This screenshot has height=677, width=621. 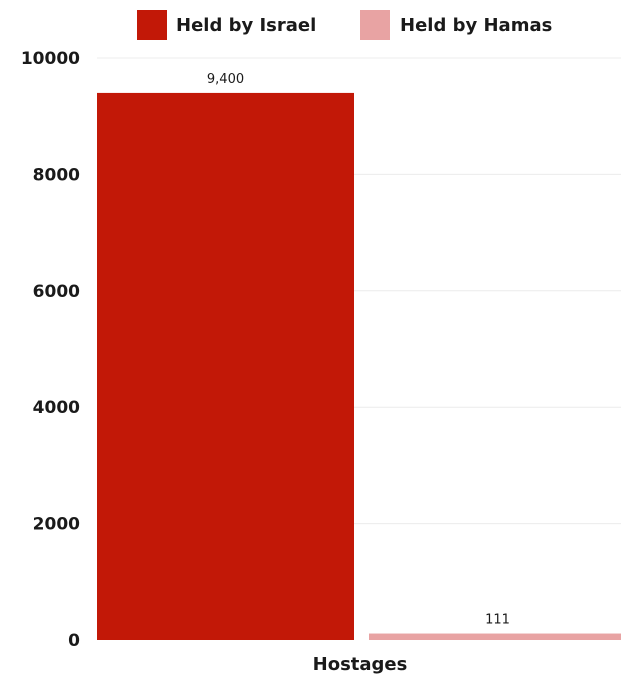 What do you see at coordinates (497, 620) in the screenshot?
I see `bar-value-label: 111` at bounding box center [497, 620].